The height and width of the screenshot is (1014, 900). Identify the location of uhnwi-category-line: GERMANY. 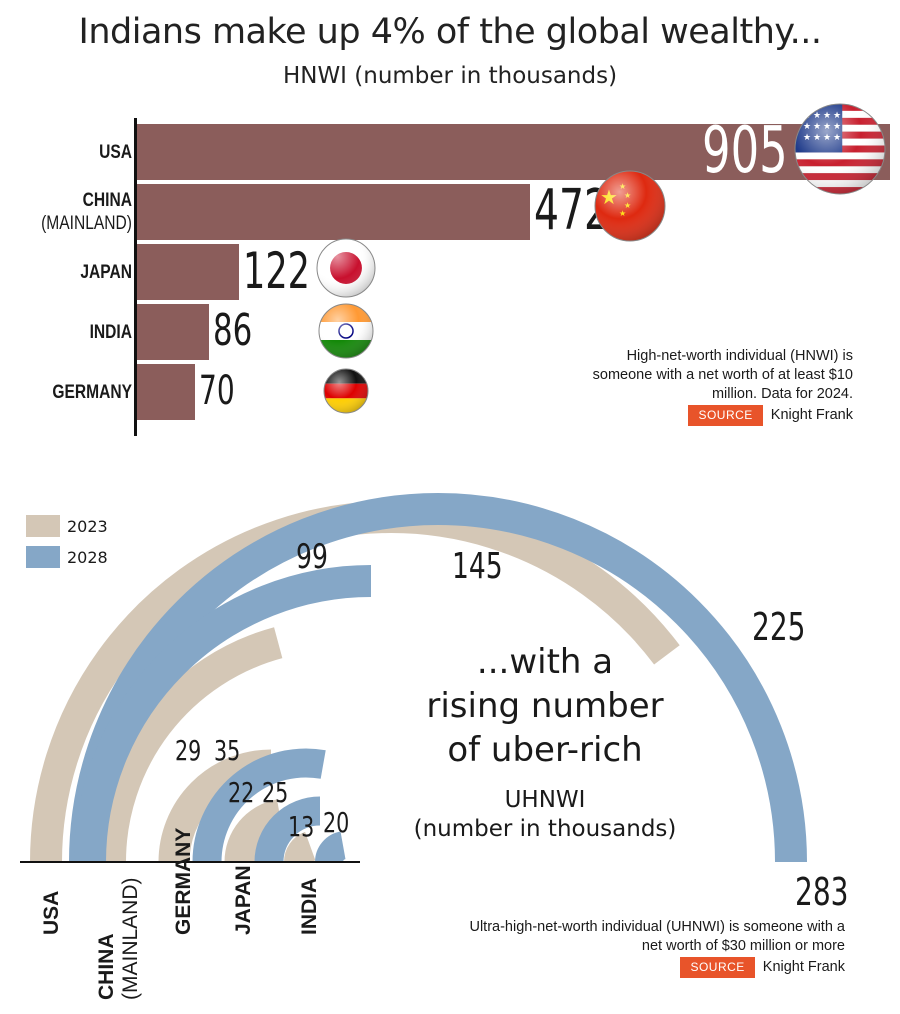
(183, 881).